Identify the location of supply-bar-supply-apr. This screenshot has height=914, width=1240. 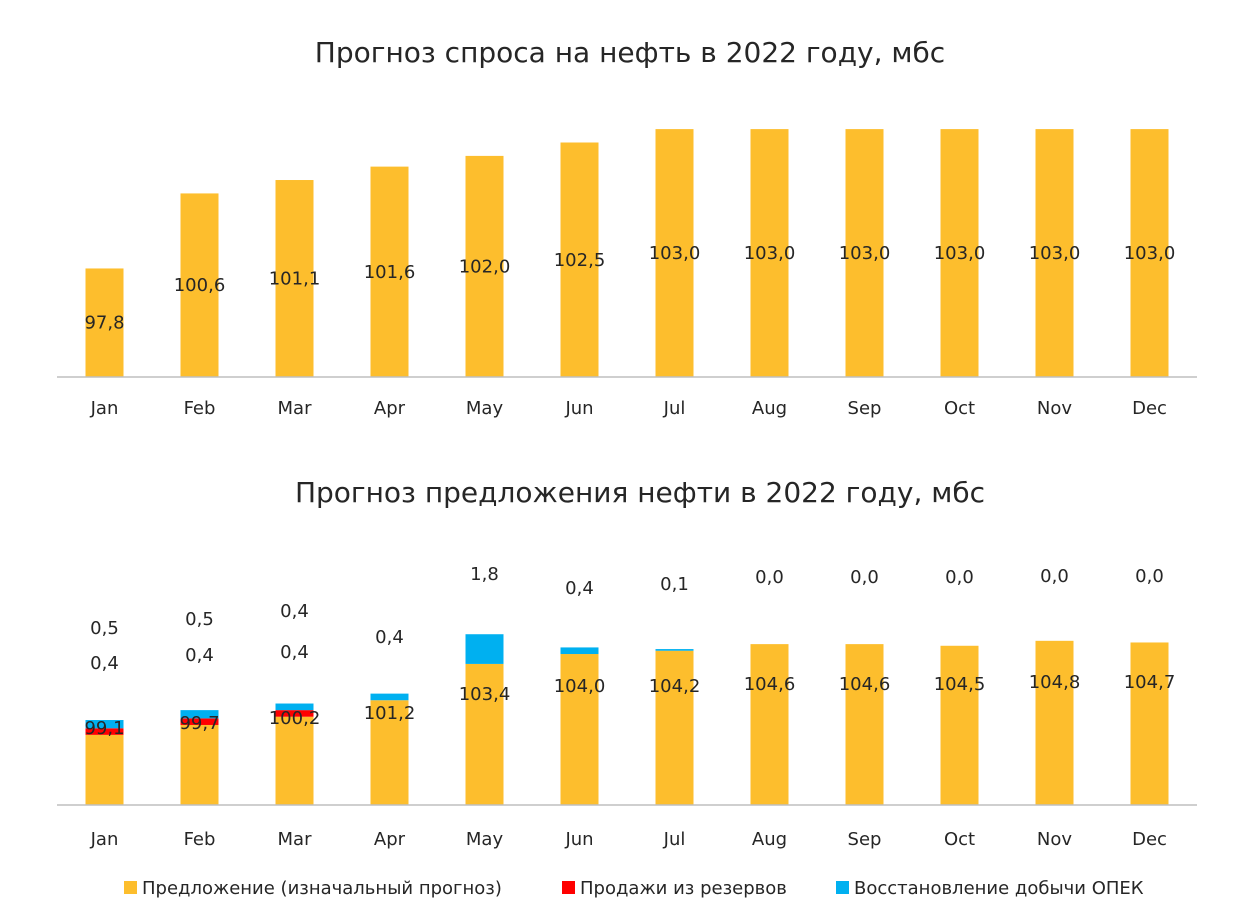
(389, 752).